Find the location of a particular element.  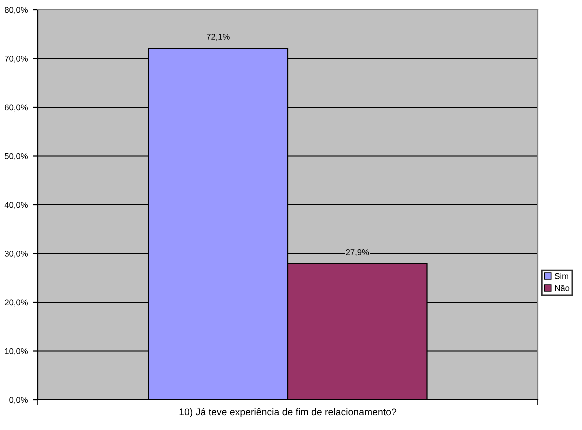

data-label: 72,1% is located at coordinates (218, 37).